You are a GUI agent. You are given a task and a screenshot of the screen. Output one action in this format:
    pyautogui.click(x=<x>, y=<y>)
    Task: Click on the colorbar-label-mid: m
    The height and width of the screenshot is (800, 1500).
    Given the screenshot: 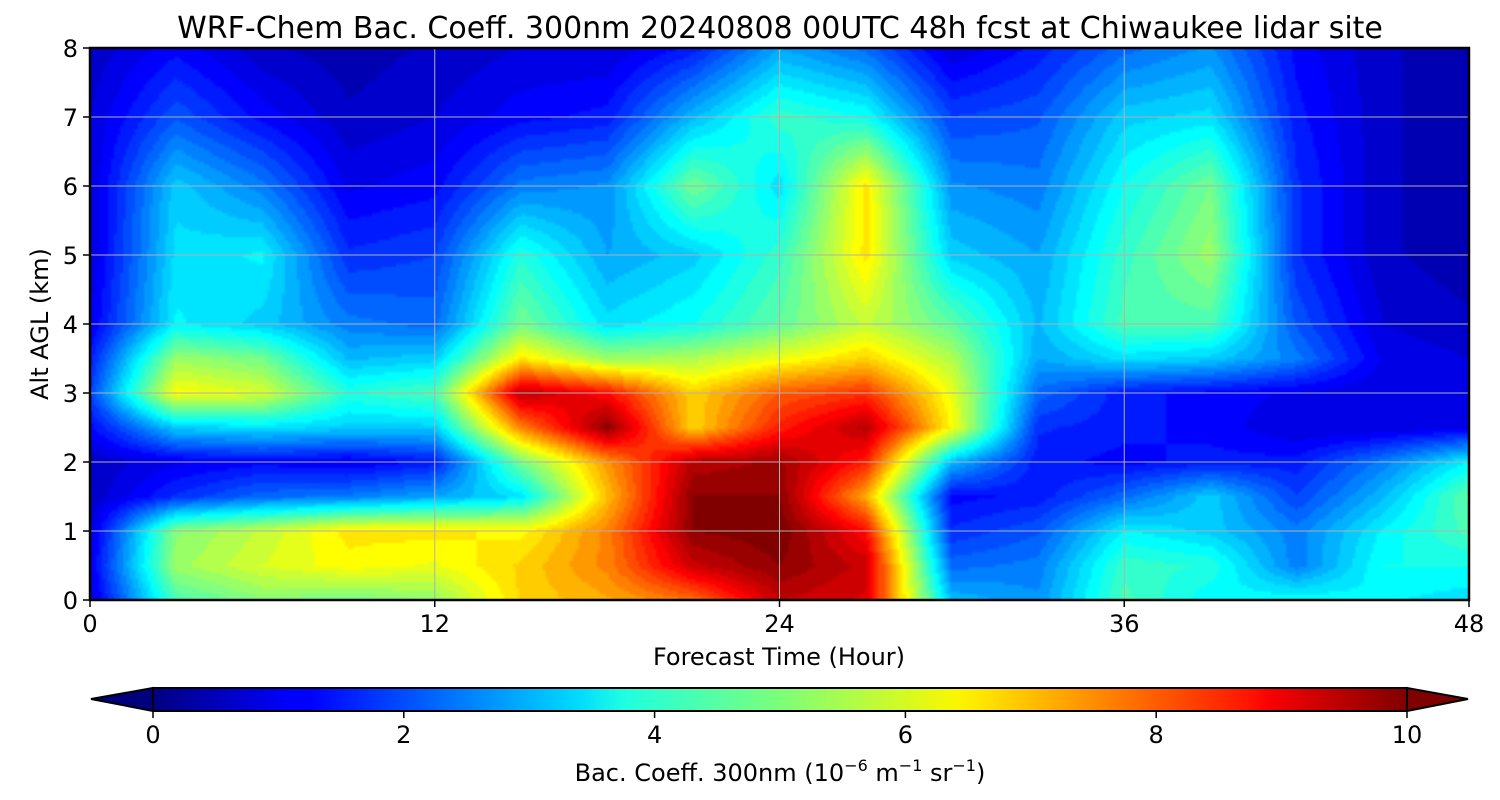 What is the action you would take?
    pyautogui.click(x=883, y=773)
    